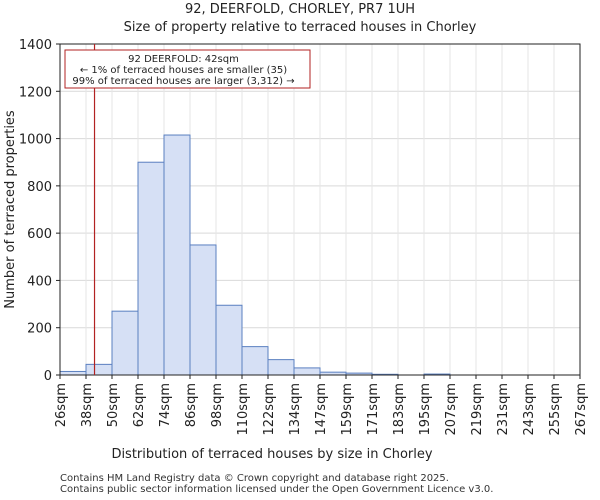 Image resolution: width=600 pixels, height=500 pixels. Describe the element at coordinates (477, 409) in the screenshot. I see `x-tick-label: 219sqm` at that location.